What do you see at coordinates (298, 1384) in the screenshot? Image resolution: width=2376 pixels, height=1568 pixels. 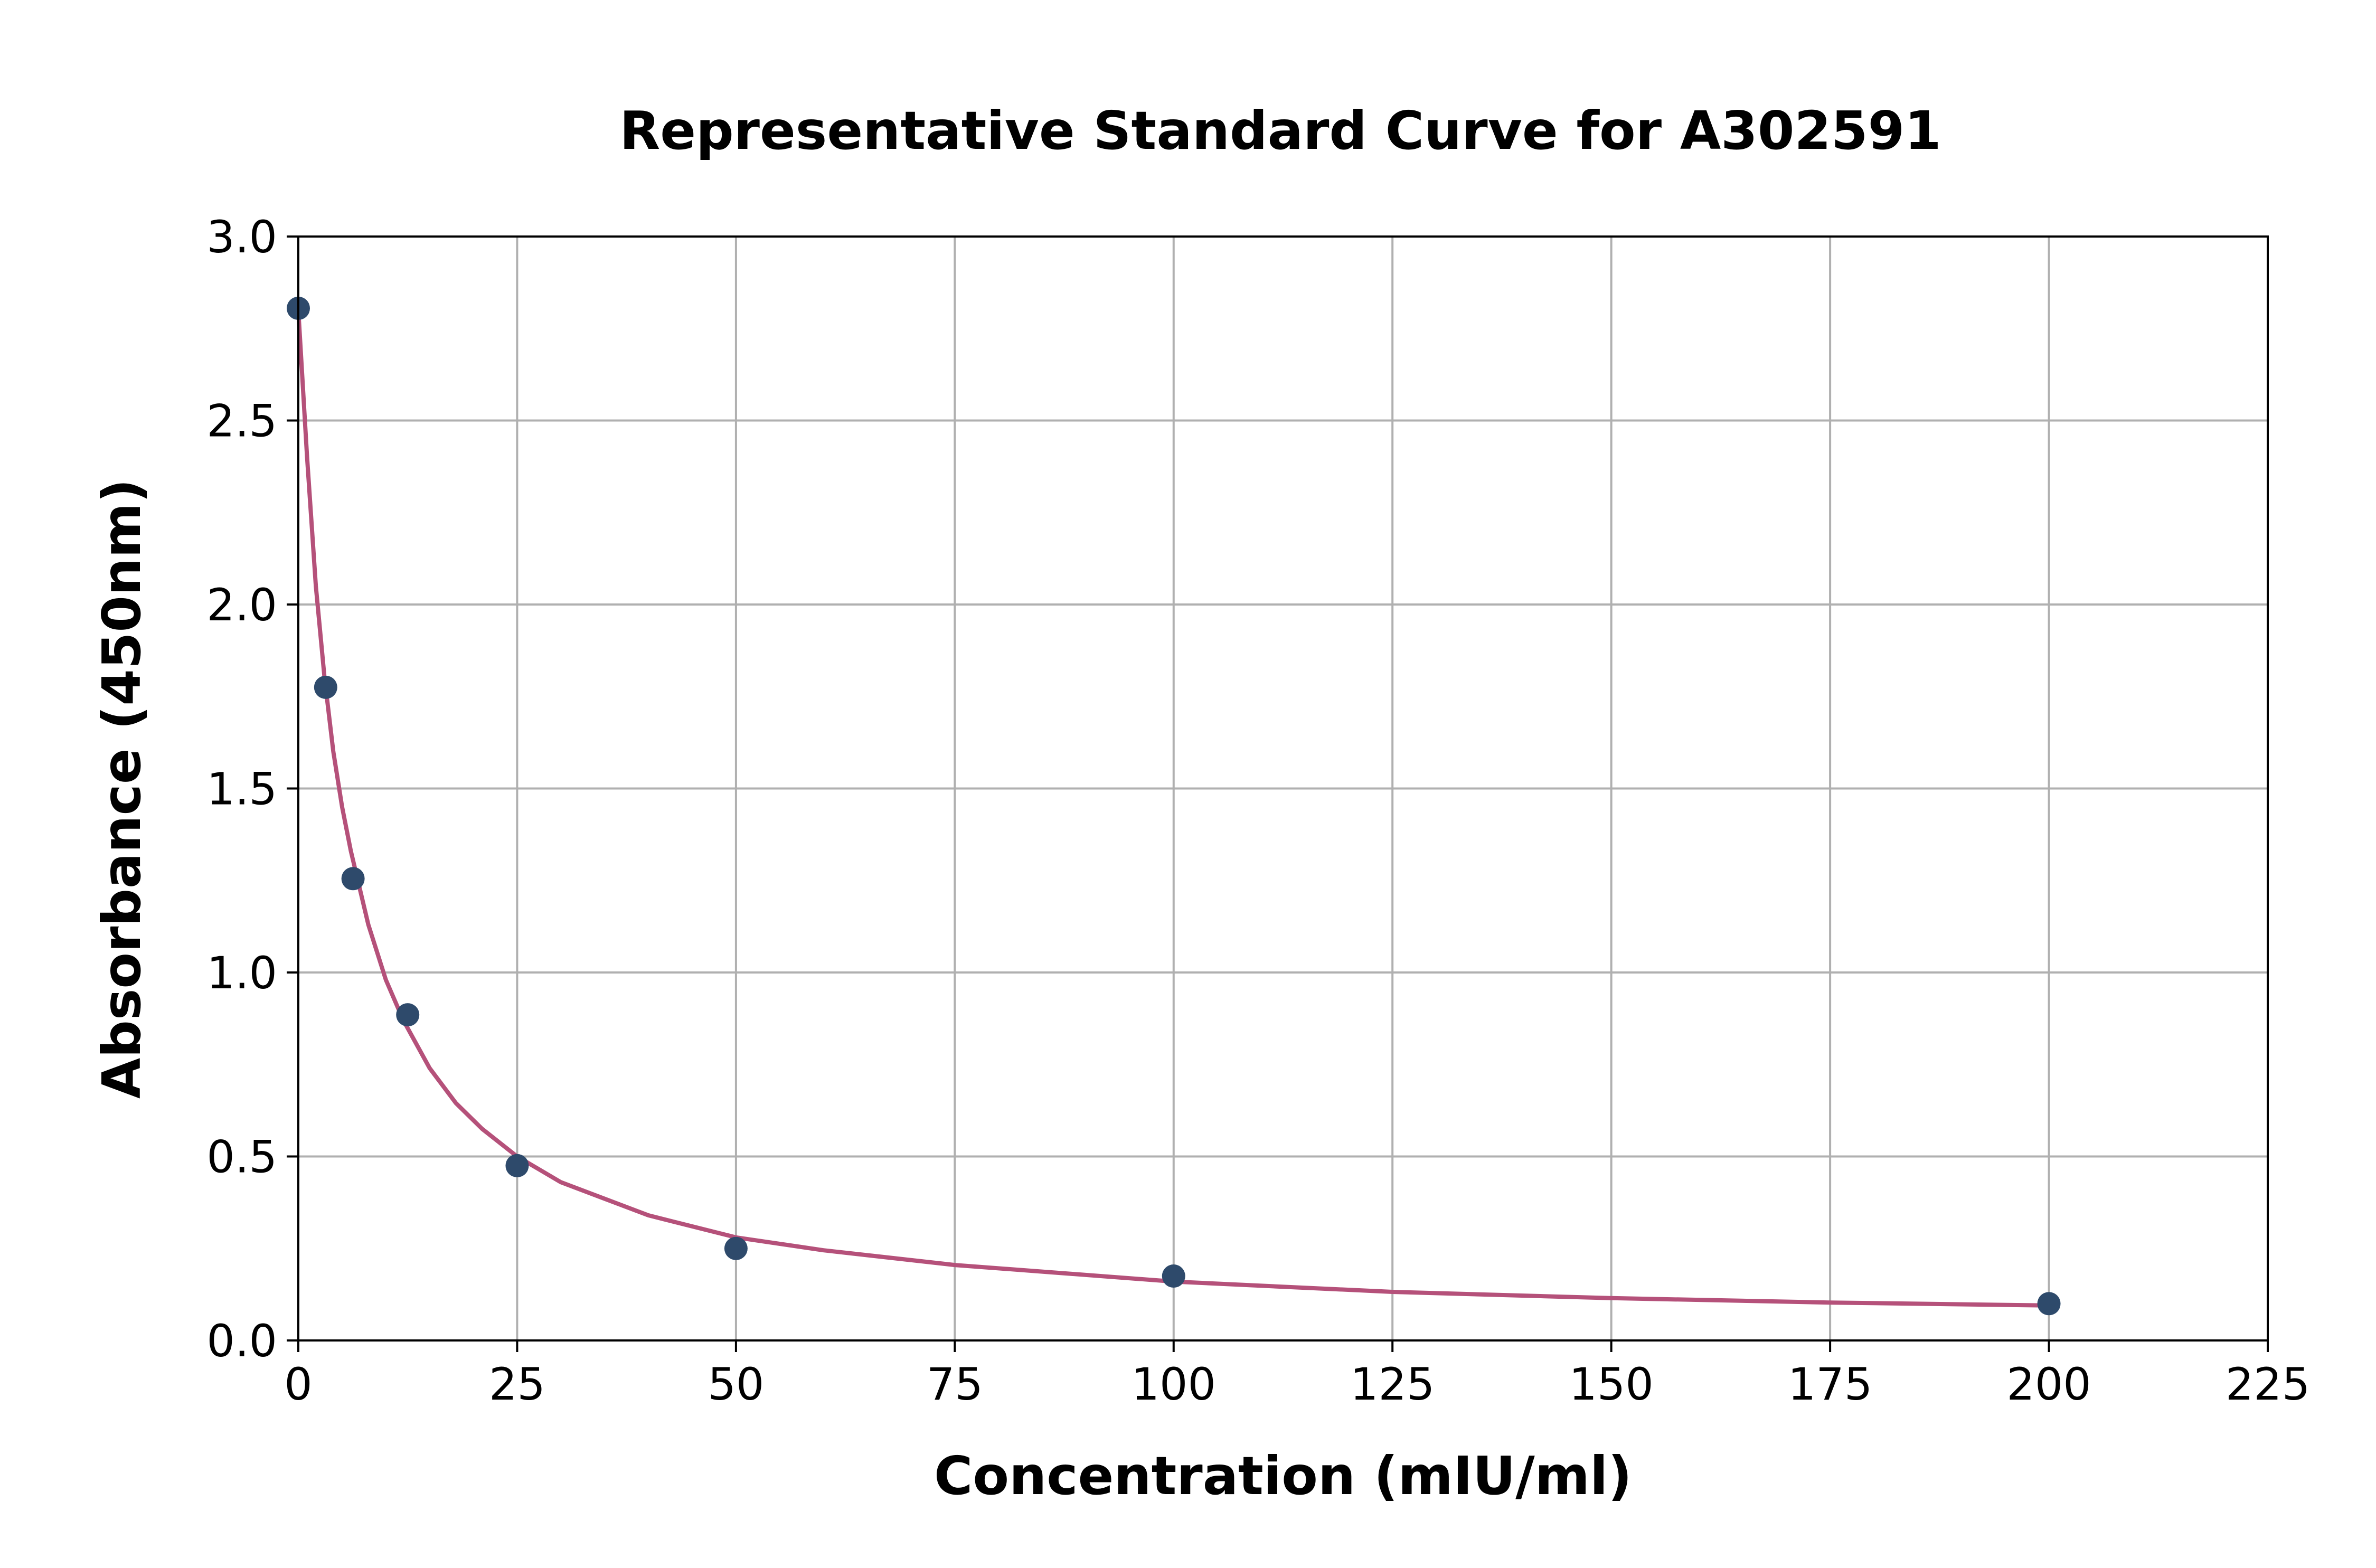 I see `x-tick-label: 0` at bounding box center [298, 1384].